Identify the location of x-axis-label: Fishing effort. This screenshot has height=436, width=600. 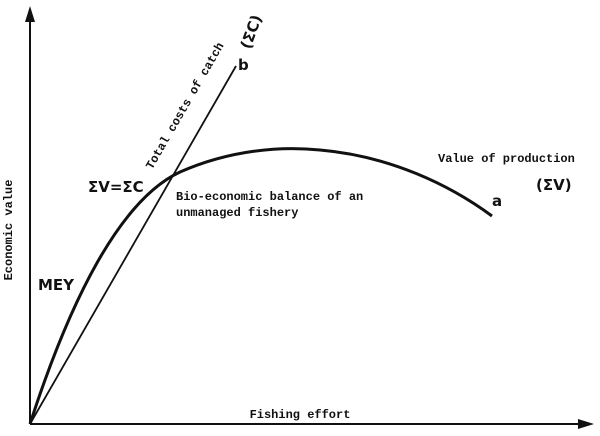
(300, 415).